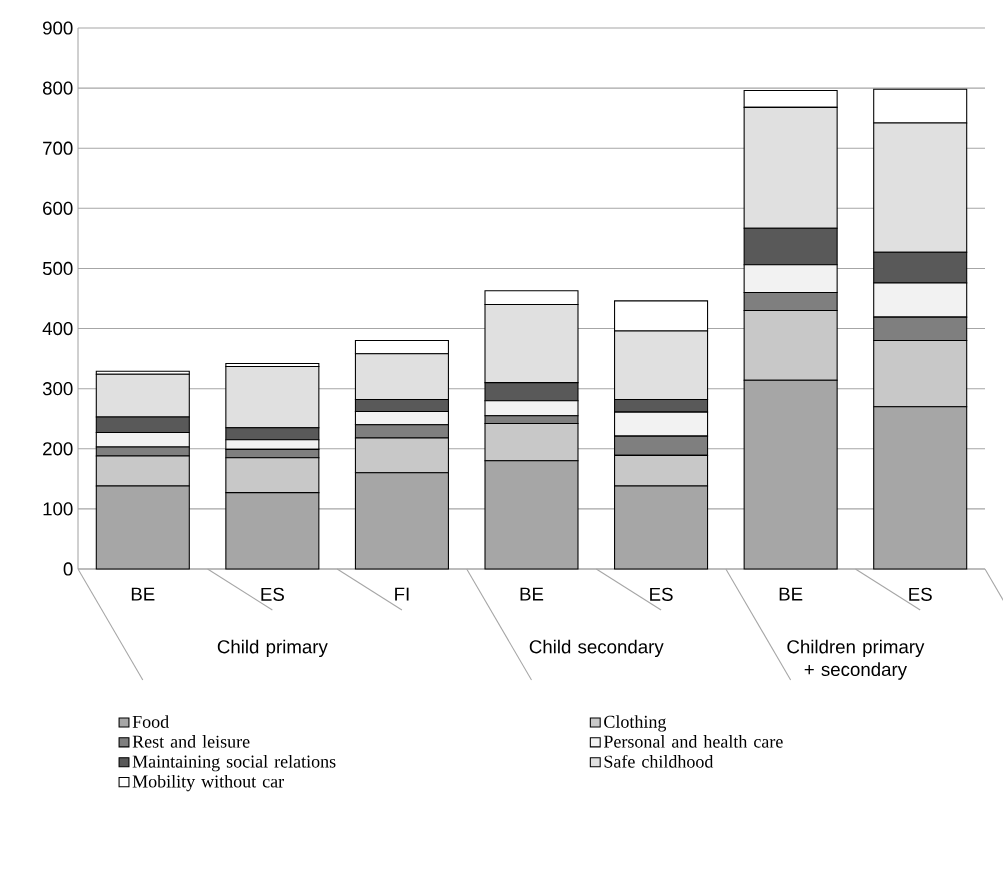  What do you see at coordinates (58, 28) in the screenshot?
I see `y-tick-label: 900` at bounding box center [58, 28].